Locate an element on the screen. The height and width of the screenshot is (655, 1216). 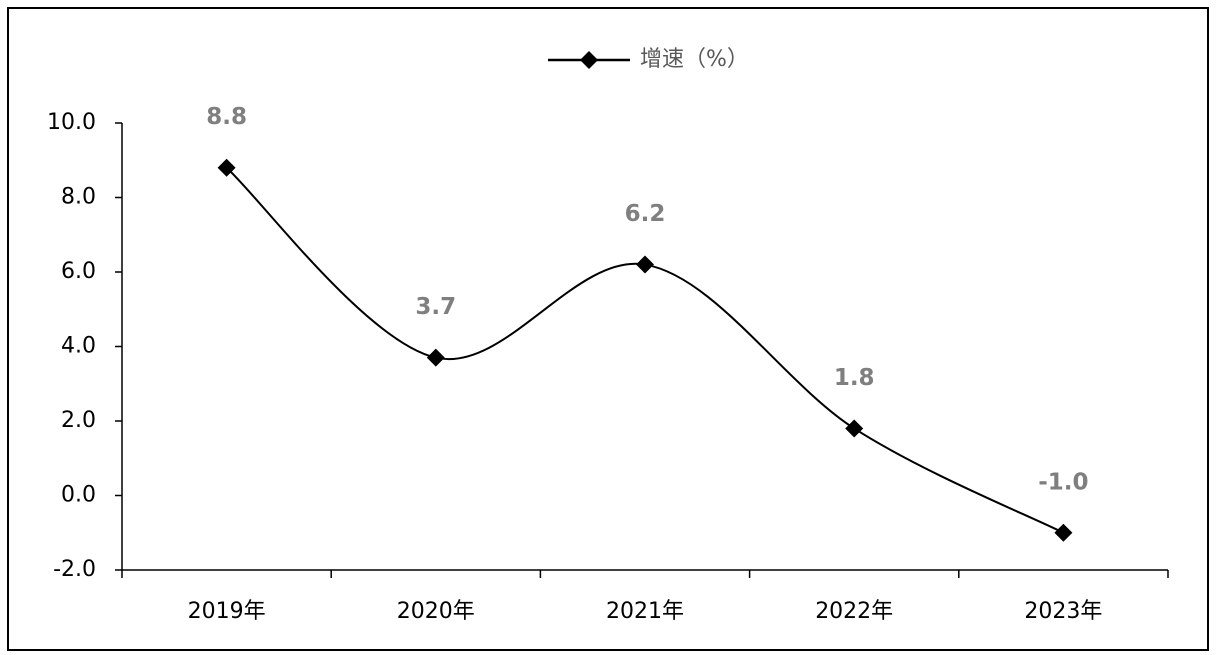
y-tick-label: 0.0 is located at coordinates (78, 495).